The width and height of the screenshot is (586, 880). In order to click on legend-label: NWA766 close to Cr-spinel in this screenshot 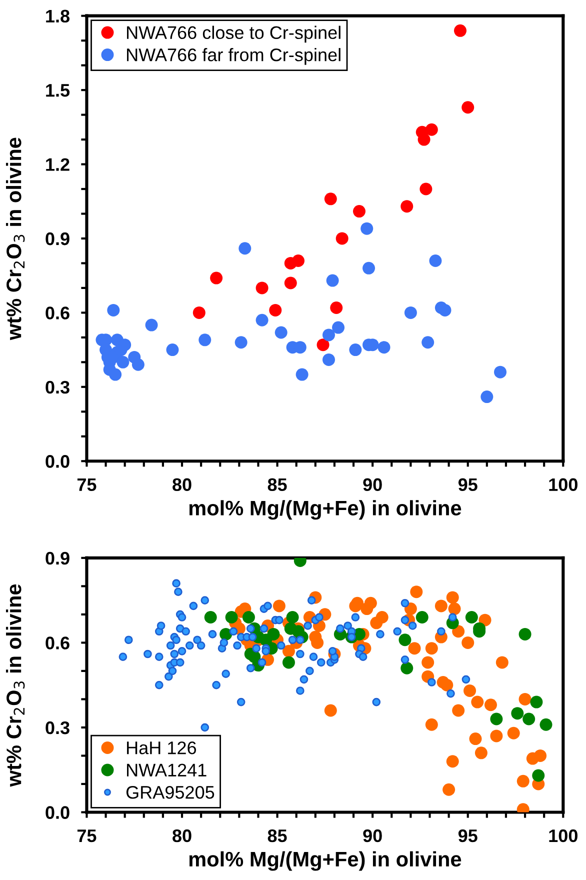, I will do `click(233, 34)`.